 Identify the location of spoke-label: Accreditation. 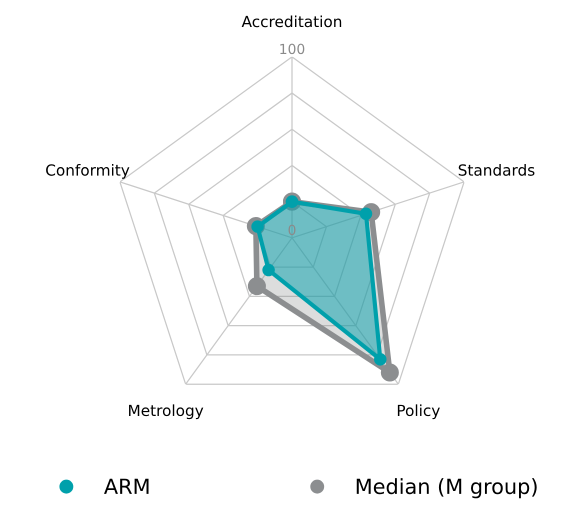
(292, 21).